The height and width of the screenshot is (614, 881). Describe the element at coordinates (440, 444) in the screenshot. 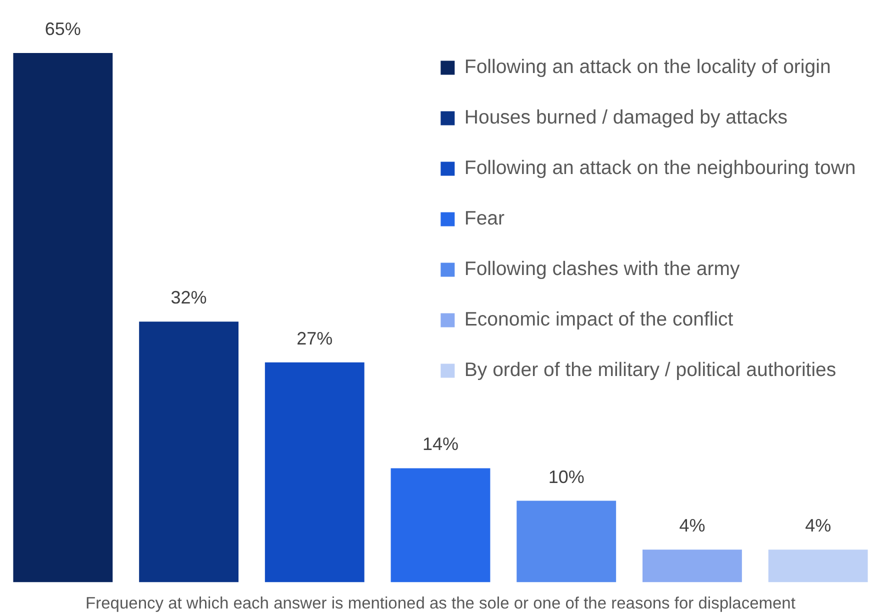

I see `data-label: 14%` at that location.